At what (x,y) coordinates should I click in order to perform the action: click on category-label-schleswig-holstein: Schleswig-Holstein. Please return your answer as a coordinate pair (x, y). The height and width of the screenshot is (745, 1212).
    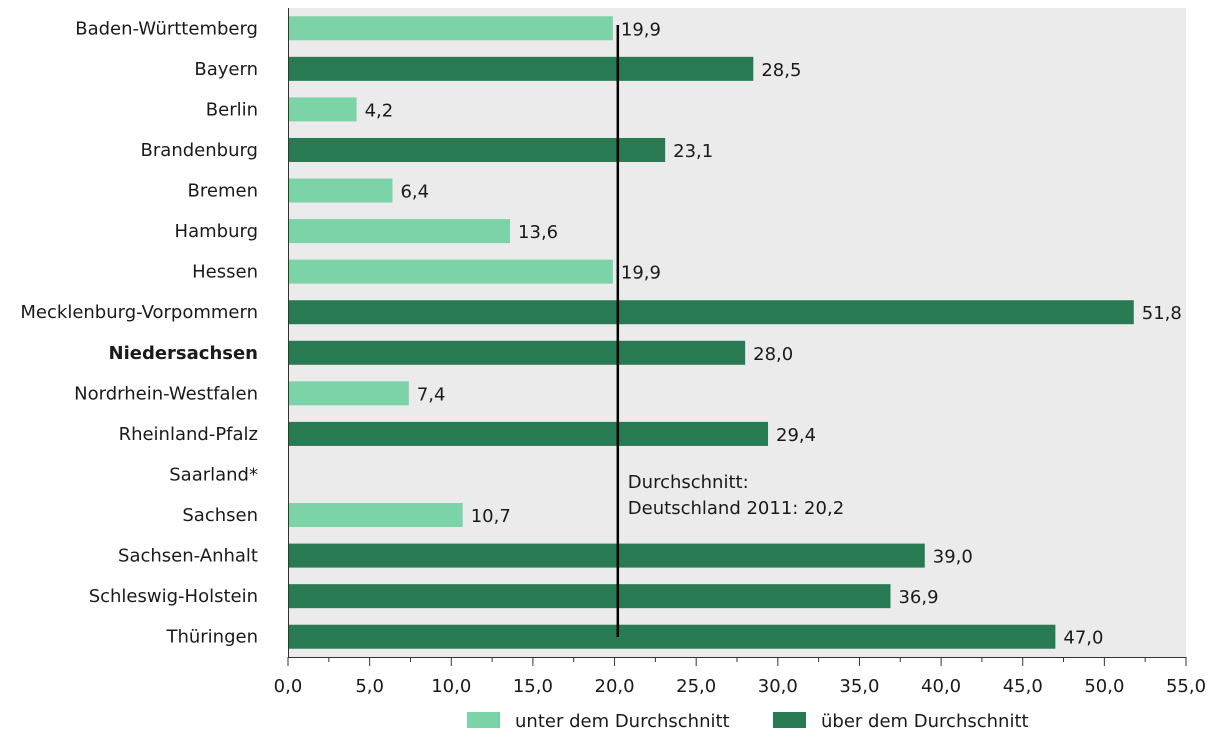
    Looking at the image, I should click on (173, 596).